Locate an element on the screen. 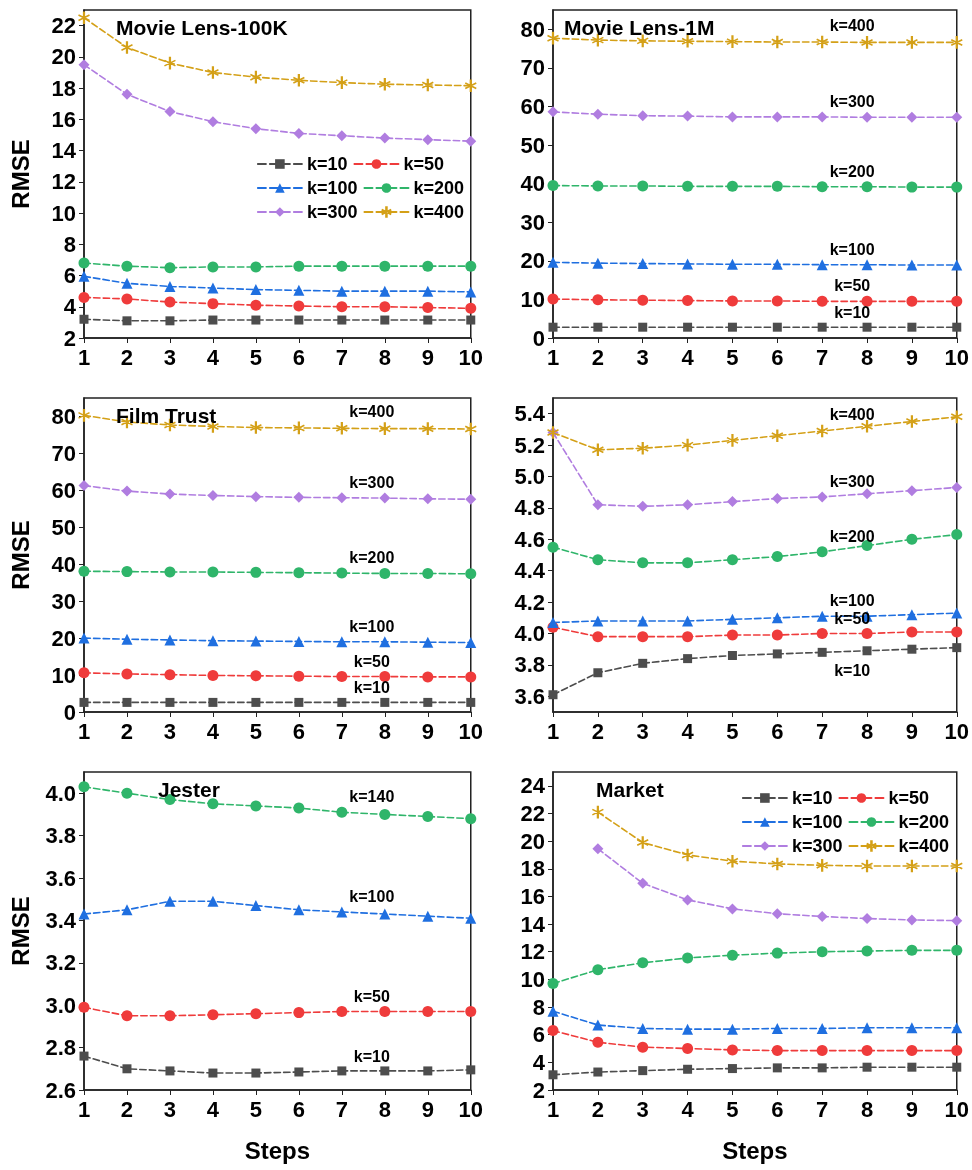  y-tick-label: 22 is located at coordinates (63, 26).